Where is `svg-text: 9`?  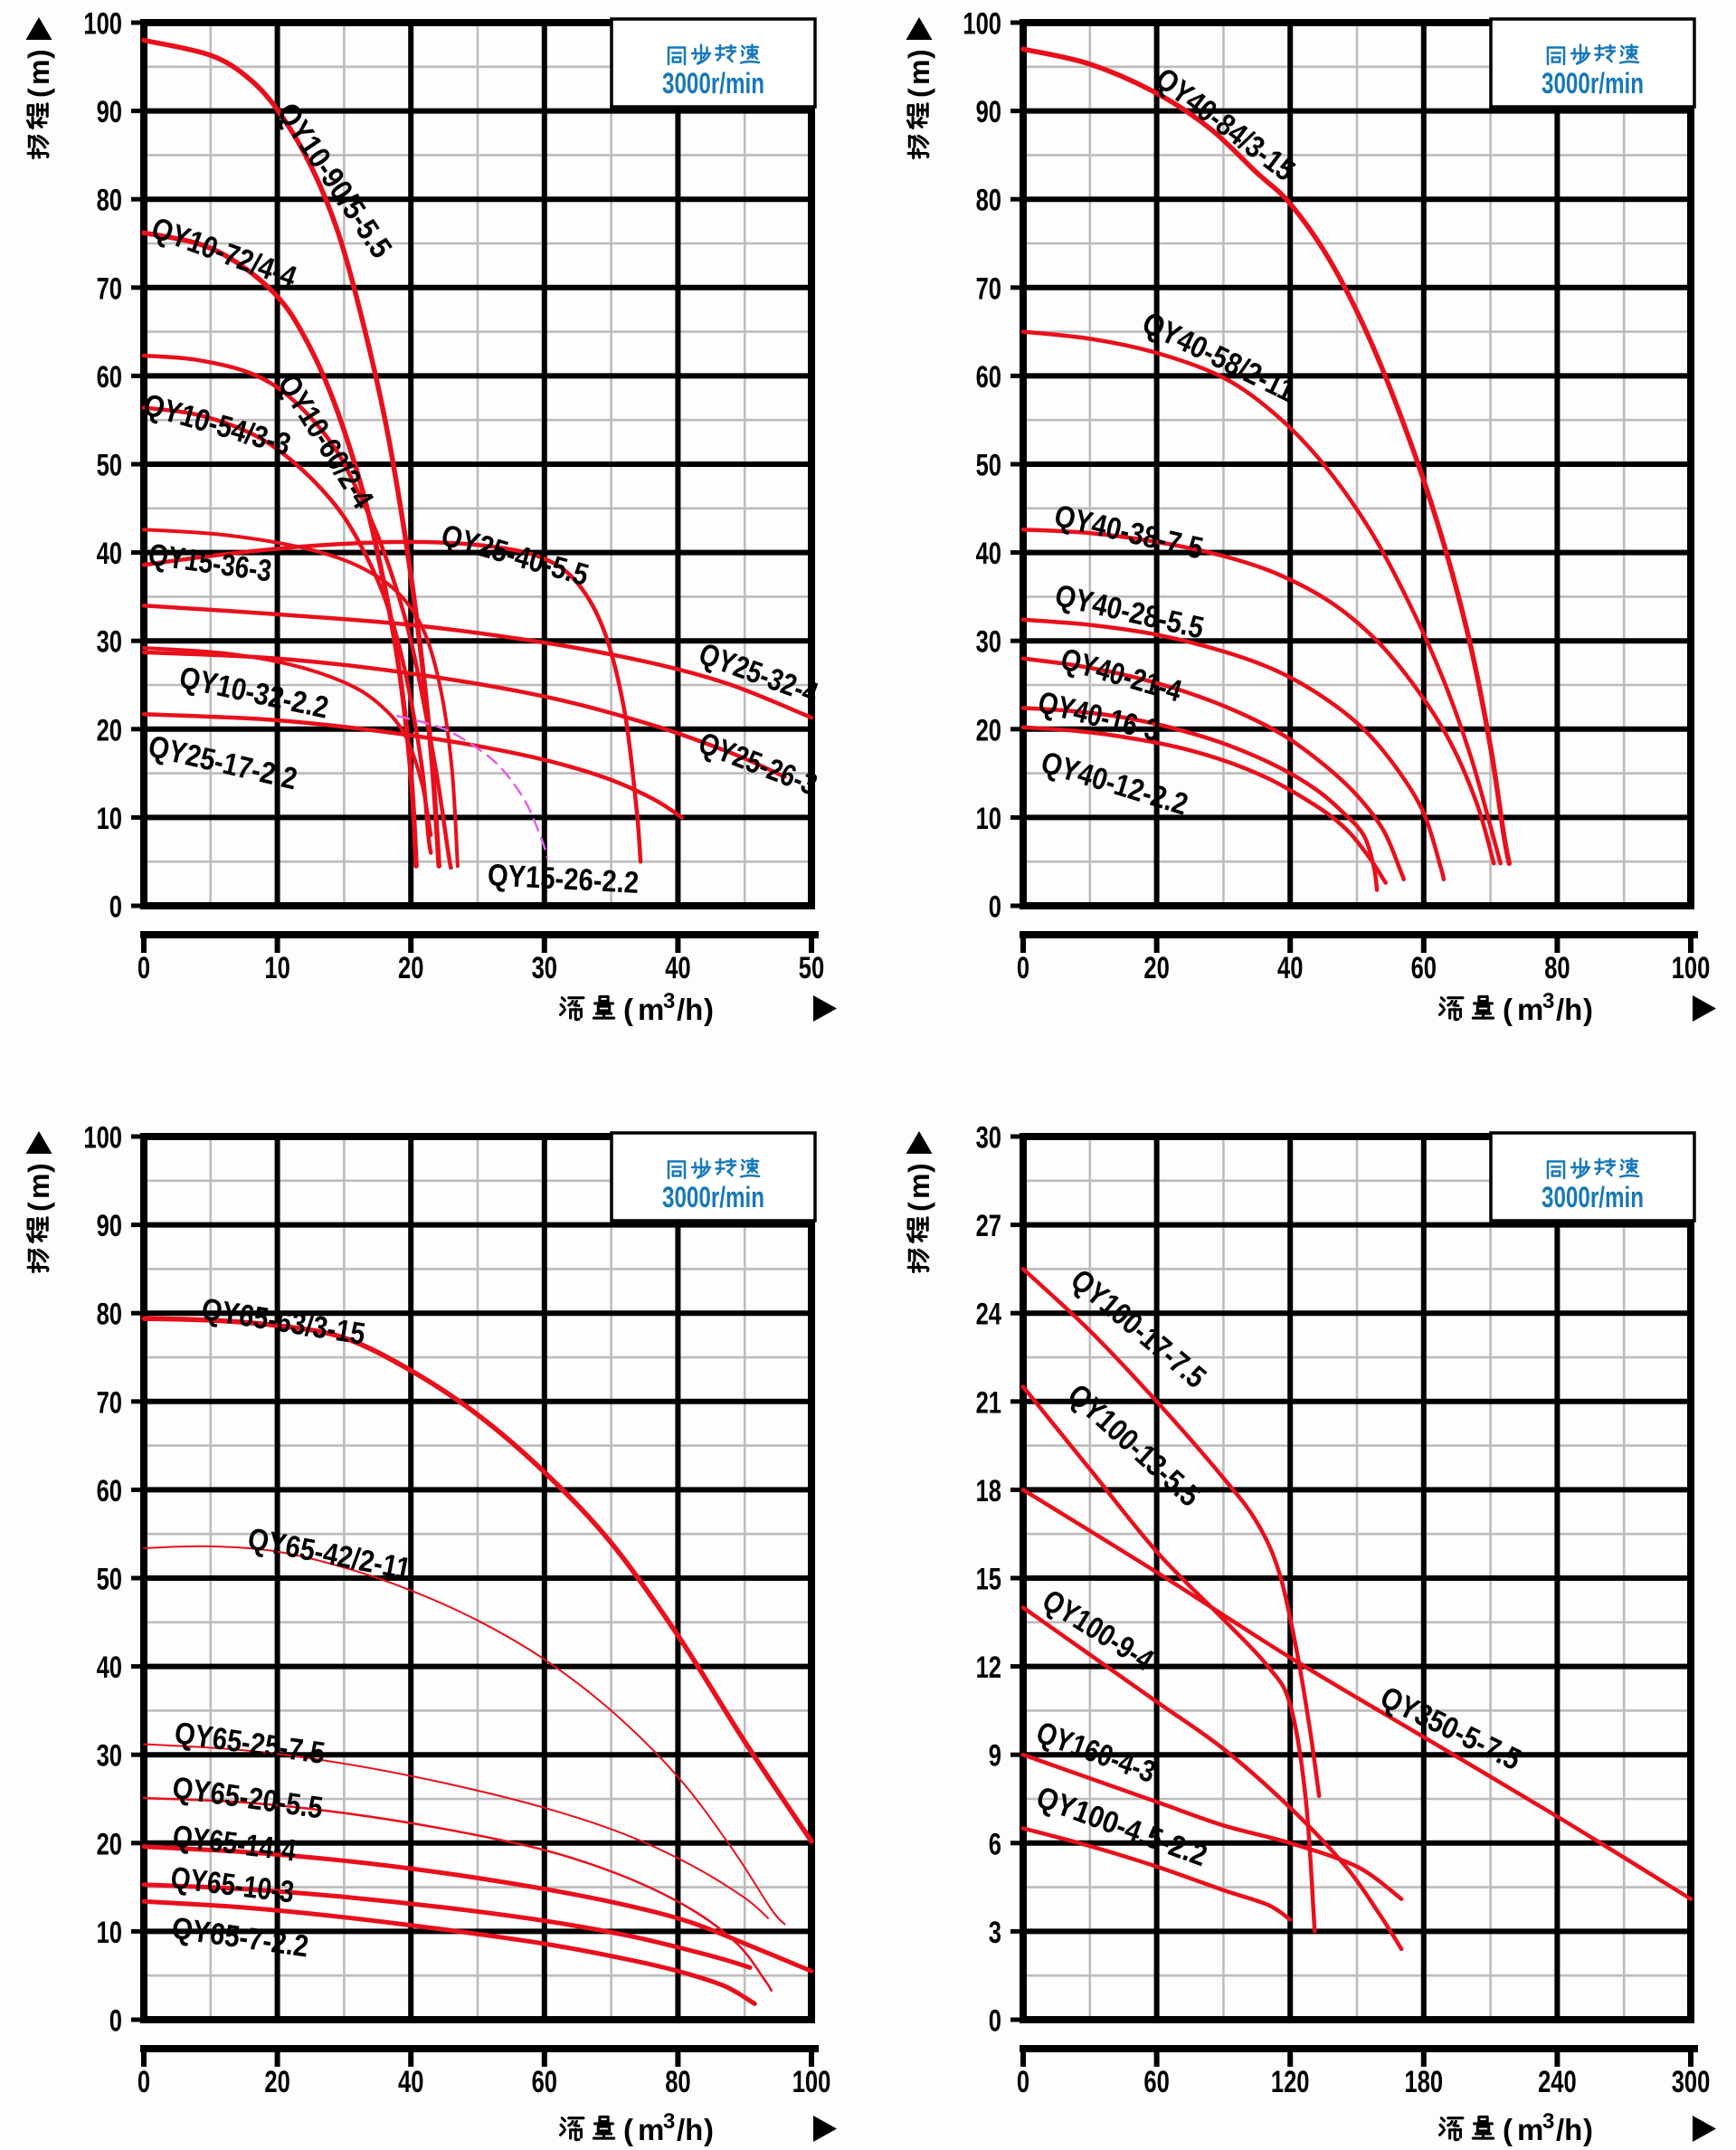
svg-text: 9 is located at coordinates (995, 1756).